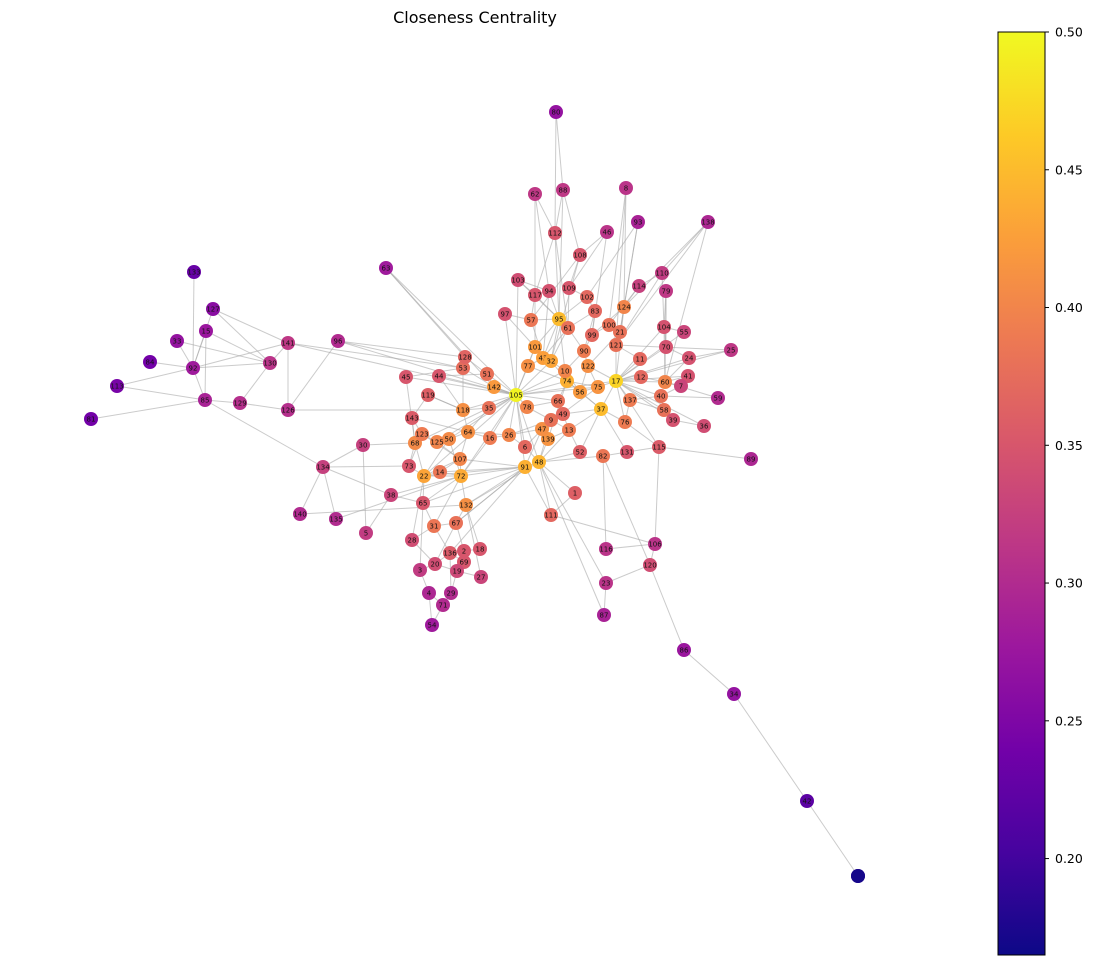  Describe the element at coordinates (603, 457) in the screenshot. I see `node-label: 82` at that location.